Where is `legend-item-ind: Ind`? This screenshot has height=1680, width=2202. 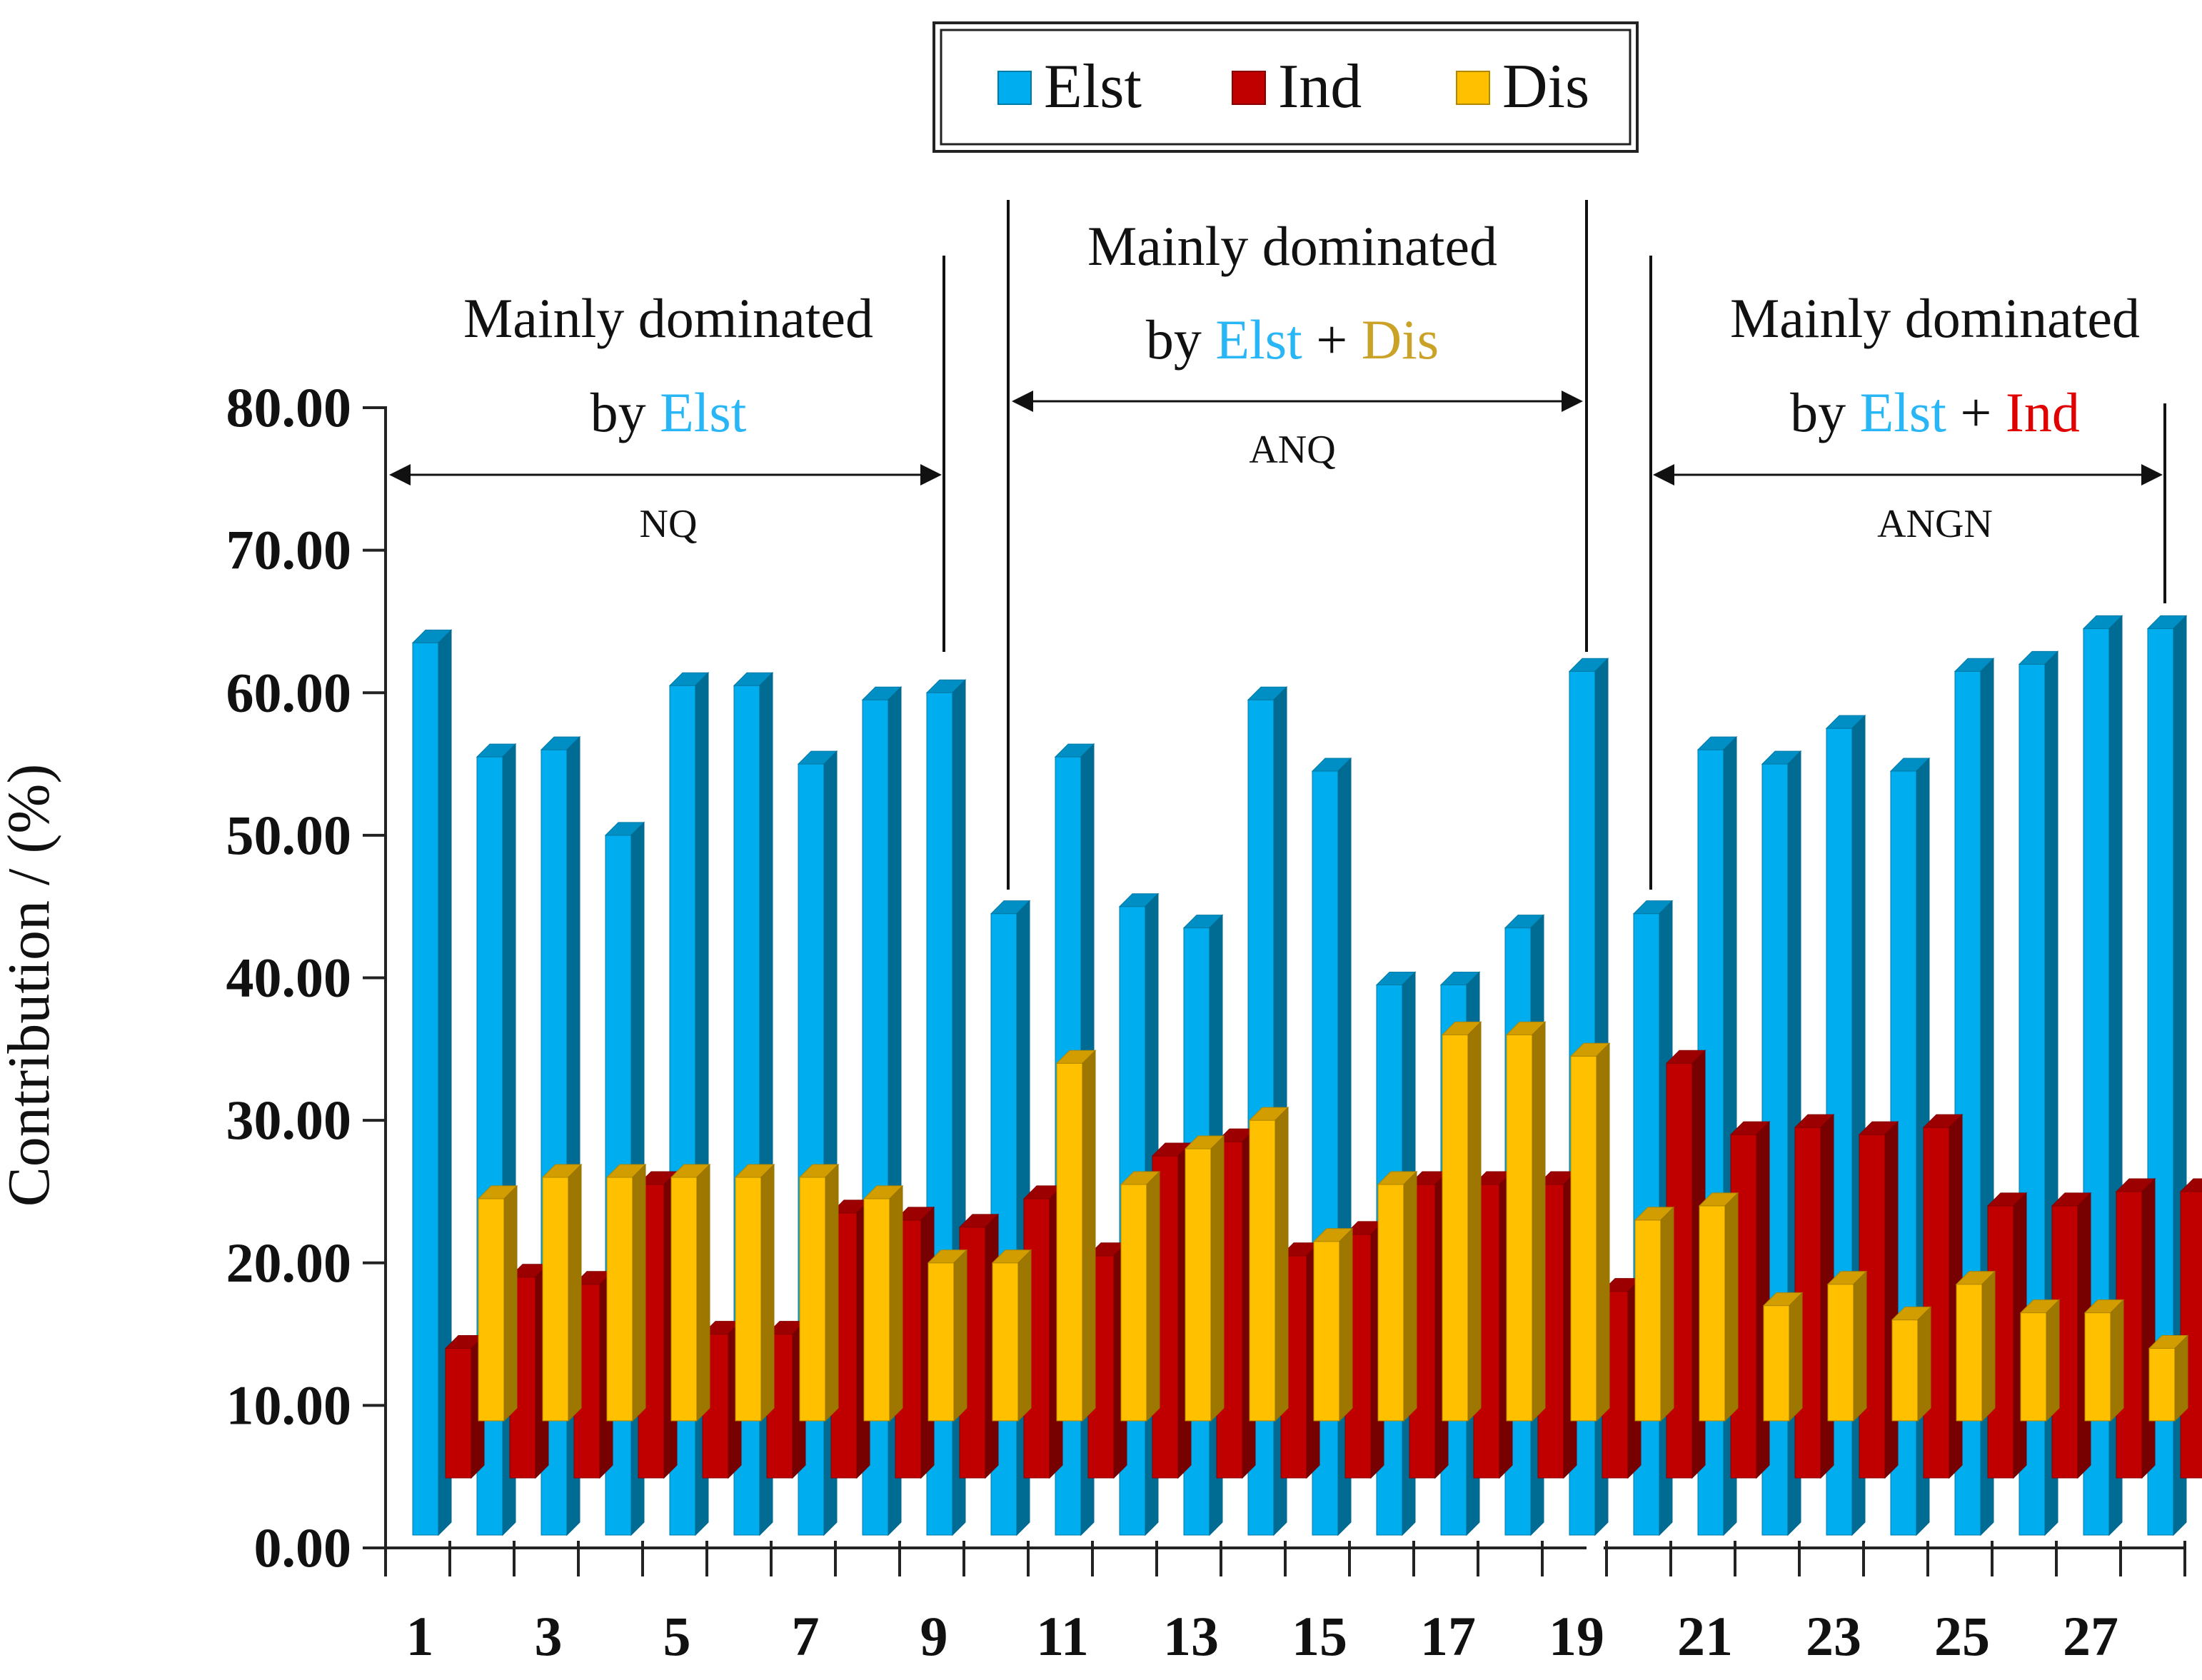
legend-item-ind: Ind is located at coordinates (1297, 86).